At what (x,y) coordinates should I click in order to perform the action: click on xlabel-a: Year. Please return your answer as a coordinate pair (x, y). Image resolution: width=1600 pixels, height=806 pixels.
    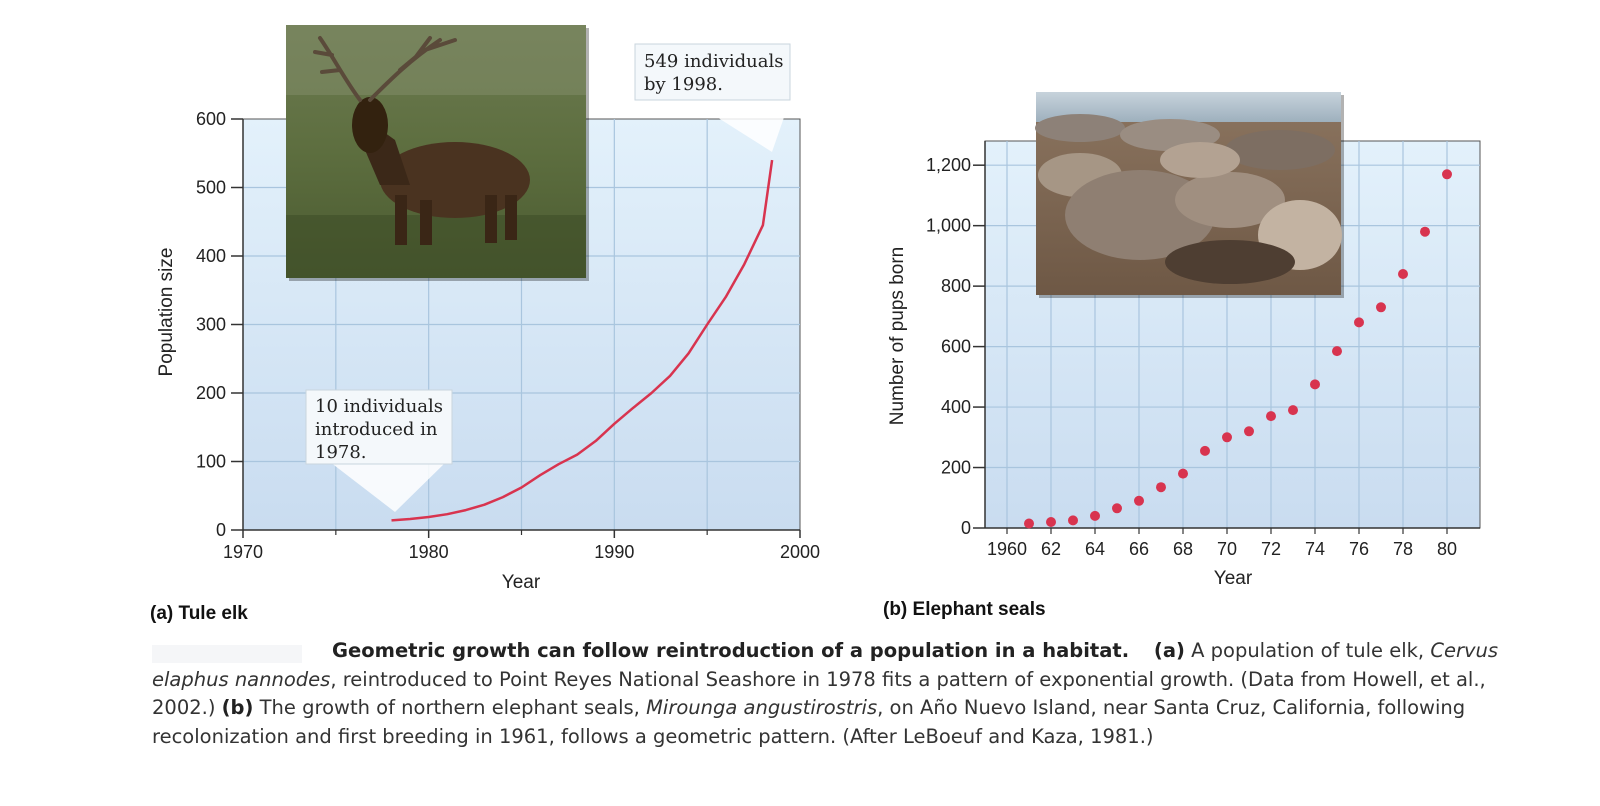
    Looking at the image, I should click on (521, 582).